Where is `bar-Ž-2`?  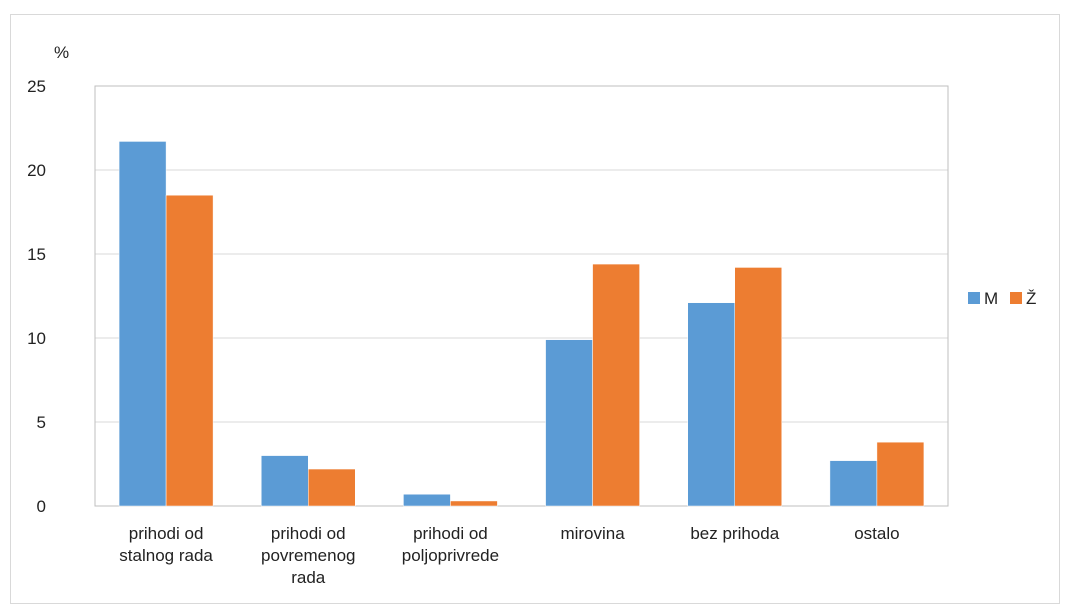 bar-Ž-2 is located at coordinates (474, 503).